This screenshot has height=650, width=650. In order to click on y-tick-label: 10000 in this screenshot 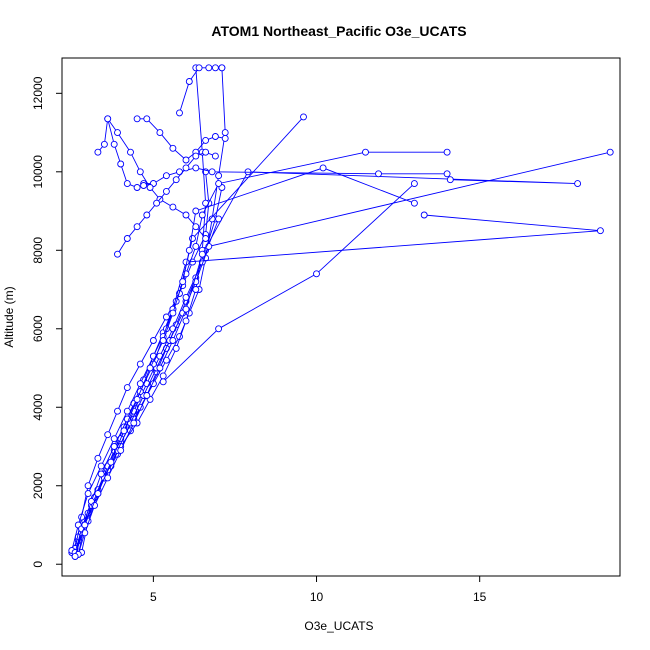, I will do `click(38, 172)`.